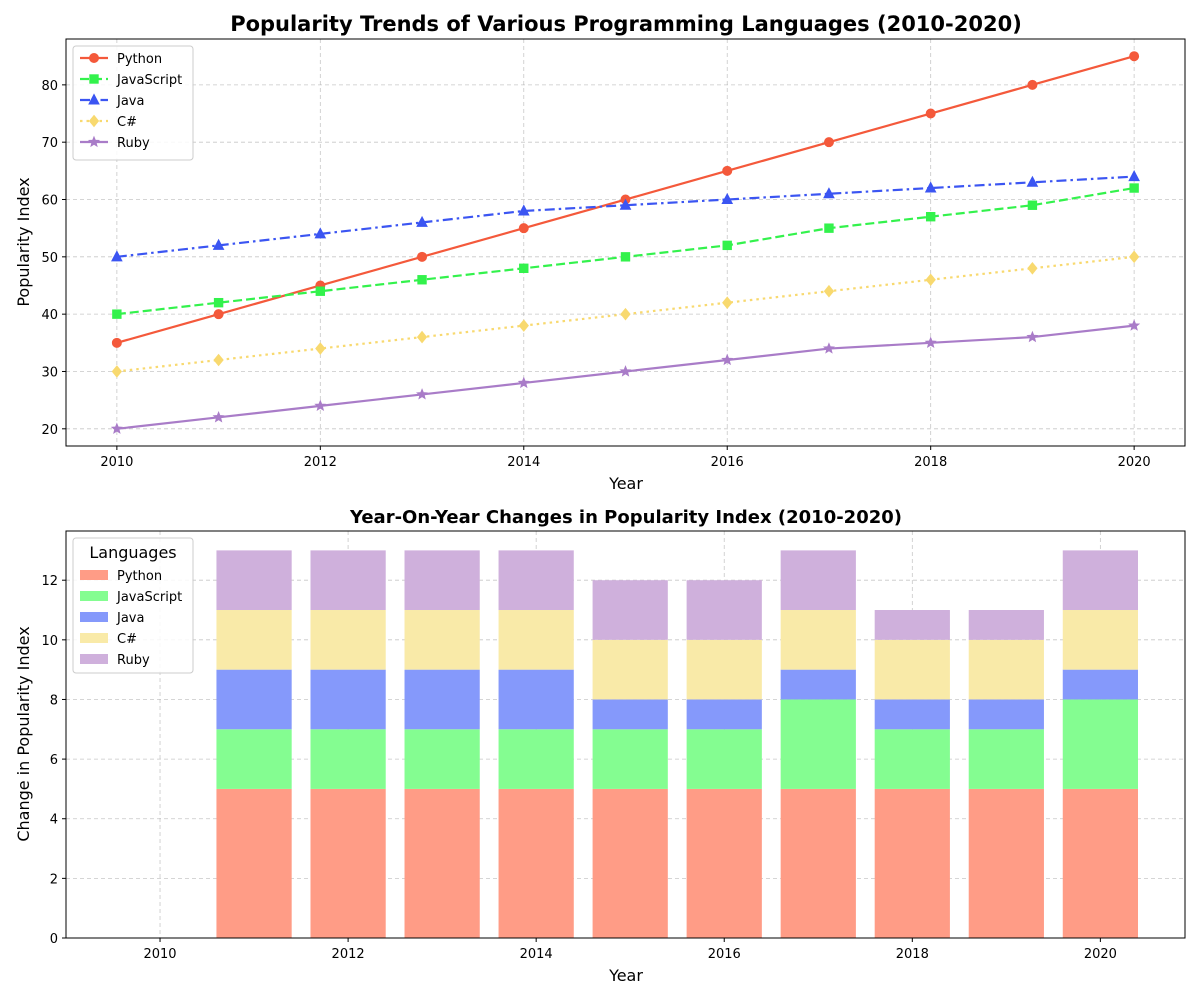  I want to click on series-c-, so click(625, 314).